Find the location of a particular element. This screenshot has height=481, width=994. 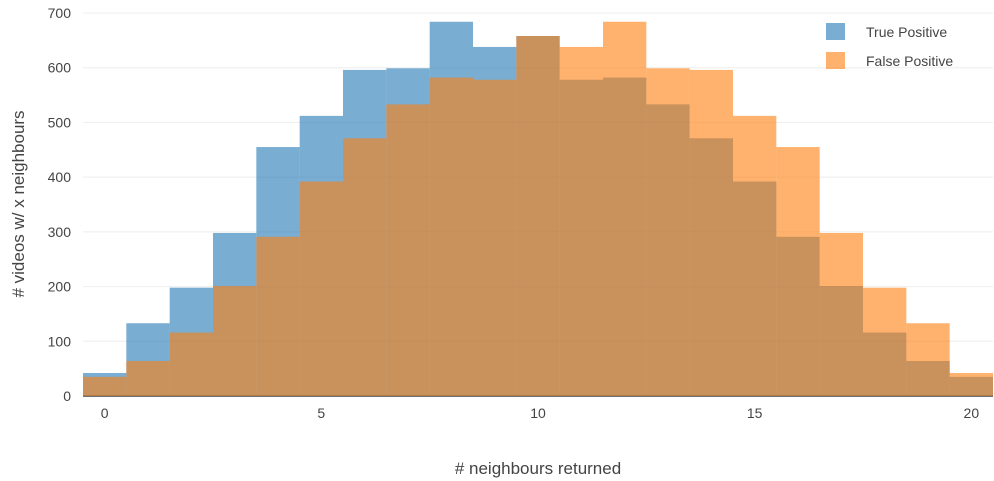

x-tick-label: 10 is located at coordinates (538, 413).